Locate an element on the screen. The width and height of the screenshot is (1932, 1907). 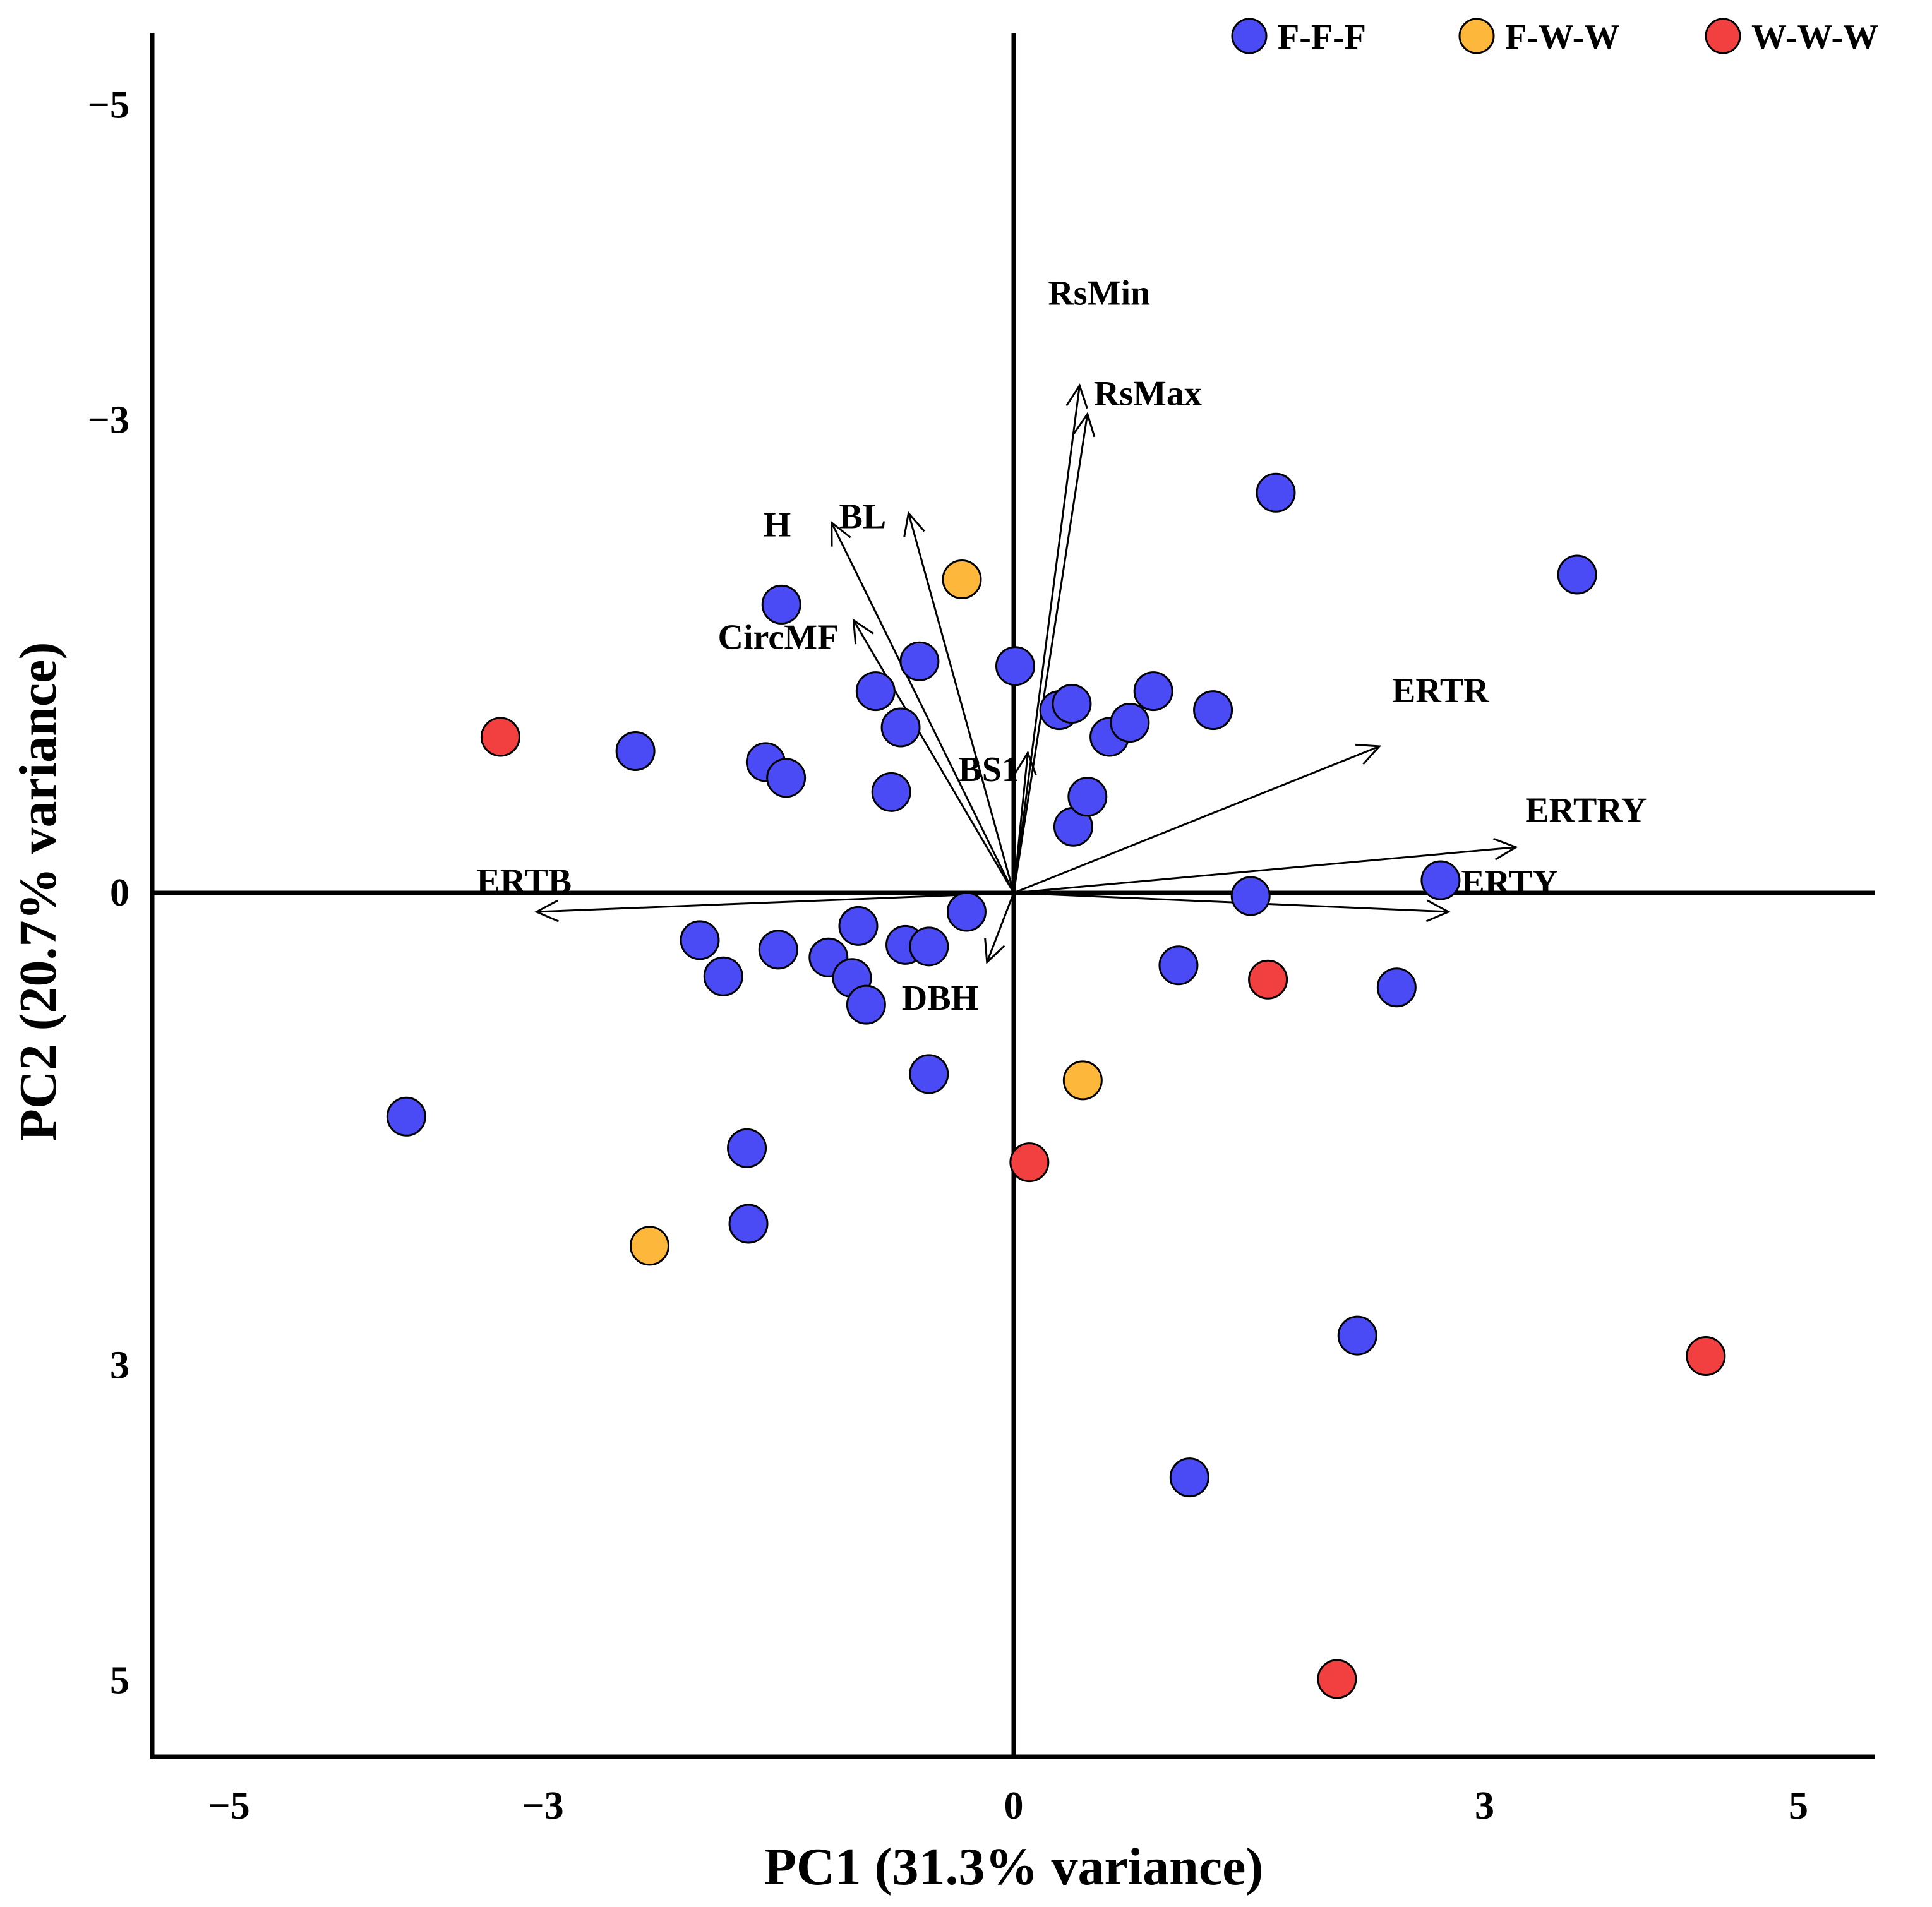
vector-label: BS1 is located at coordinates (988, 769).